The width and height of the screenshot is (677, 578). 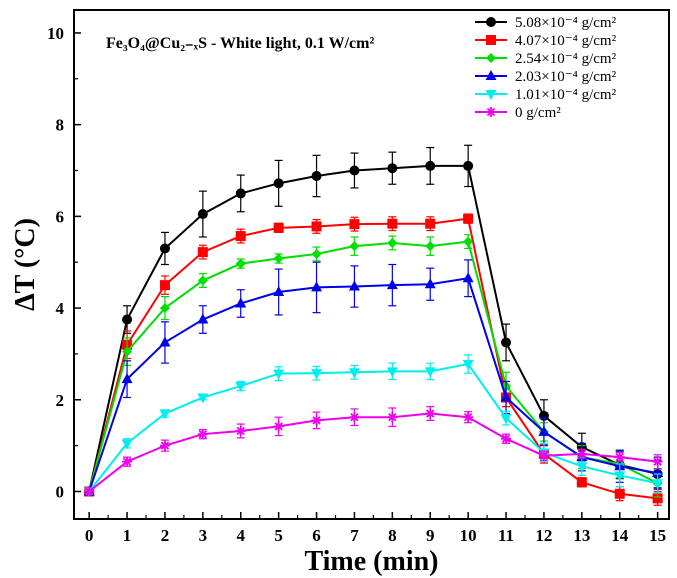 What do you see at coordinates (60, 125) in the screenshot?
I see `y-tick-label: 8` at bounding box center [60, 125].